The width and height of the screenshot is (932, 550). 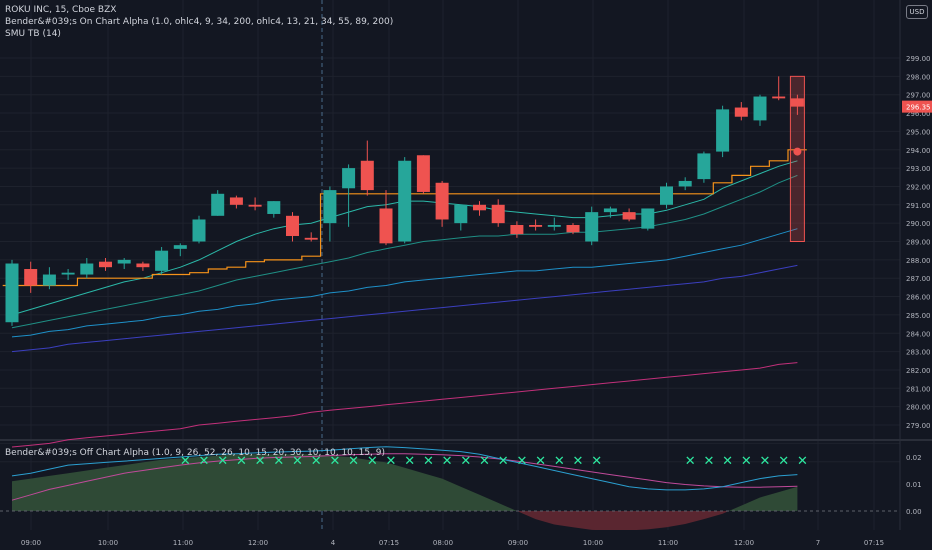 I want to click on price-tick-label: 292.00, so click(x=918, y=187).